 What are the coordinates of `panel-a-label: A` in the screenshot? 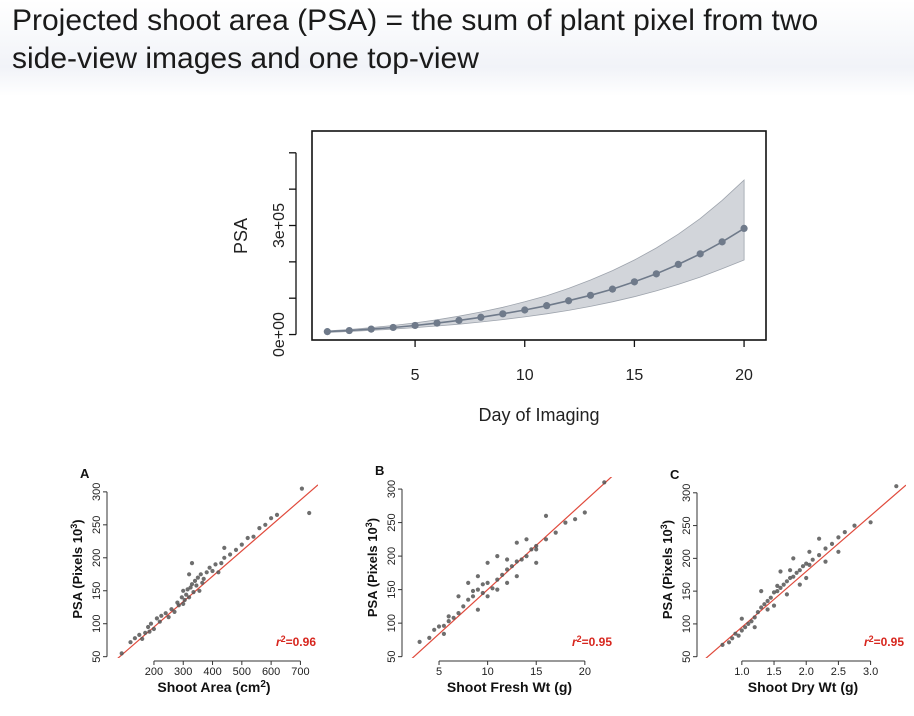 It's located at (85, 473).